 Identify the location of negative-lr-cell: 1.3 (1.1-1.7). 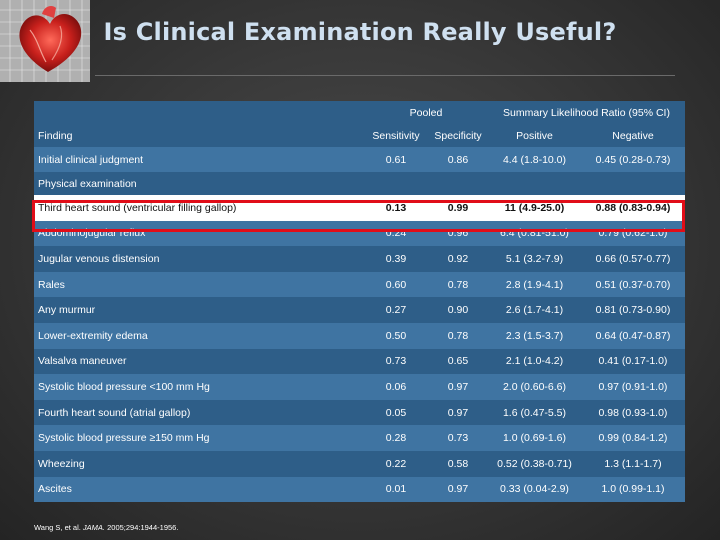
(633, 463).